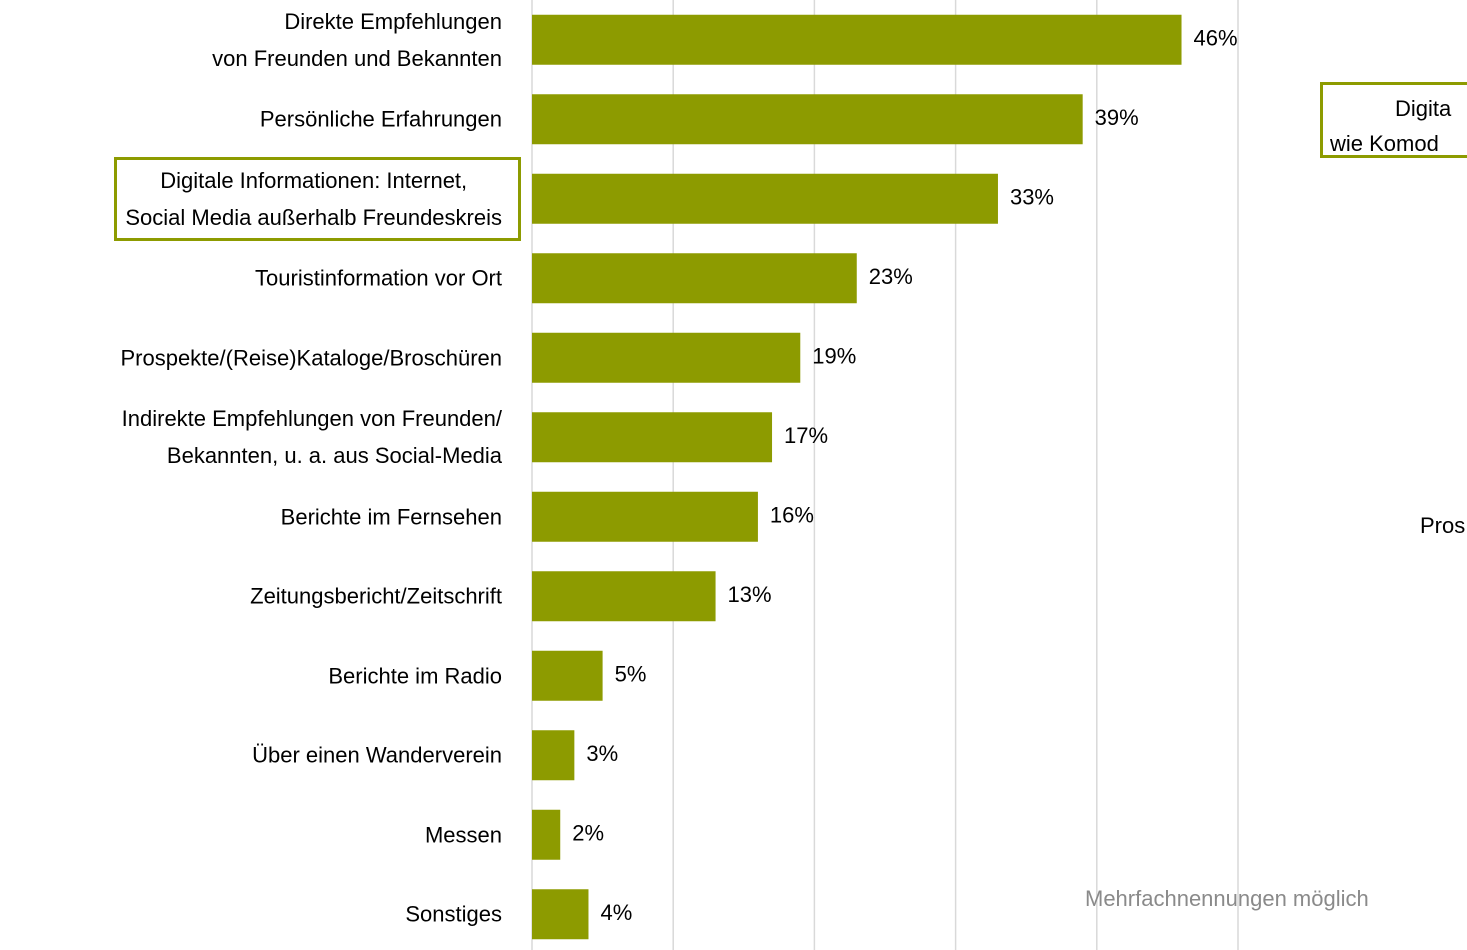 Image resolution: width=1467 pixels, height=950 pixels. Describe the element at coordinates (1443, 525) in the screenshot. I see `annotation-text: Pros` at that location.